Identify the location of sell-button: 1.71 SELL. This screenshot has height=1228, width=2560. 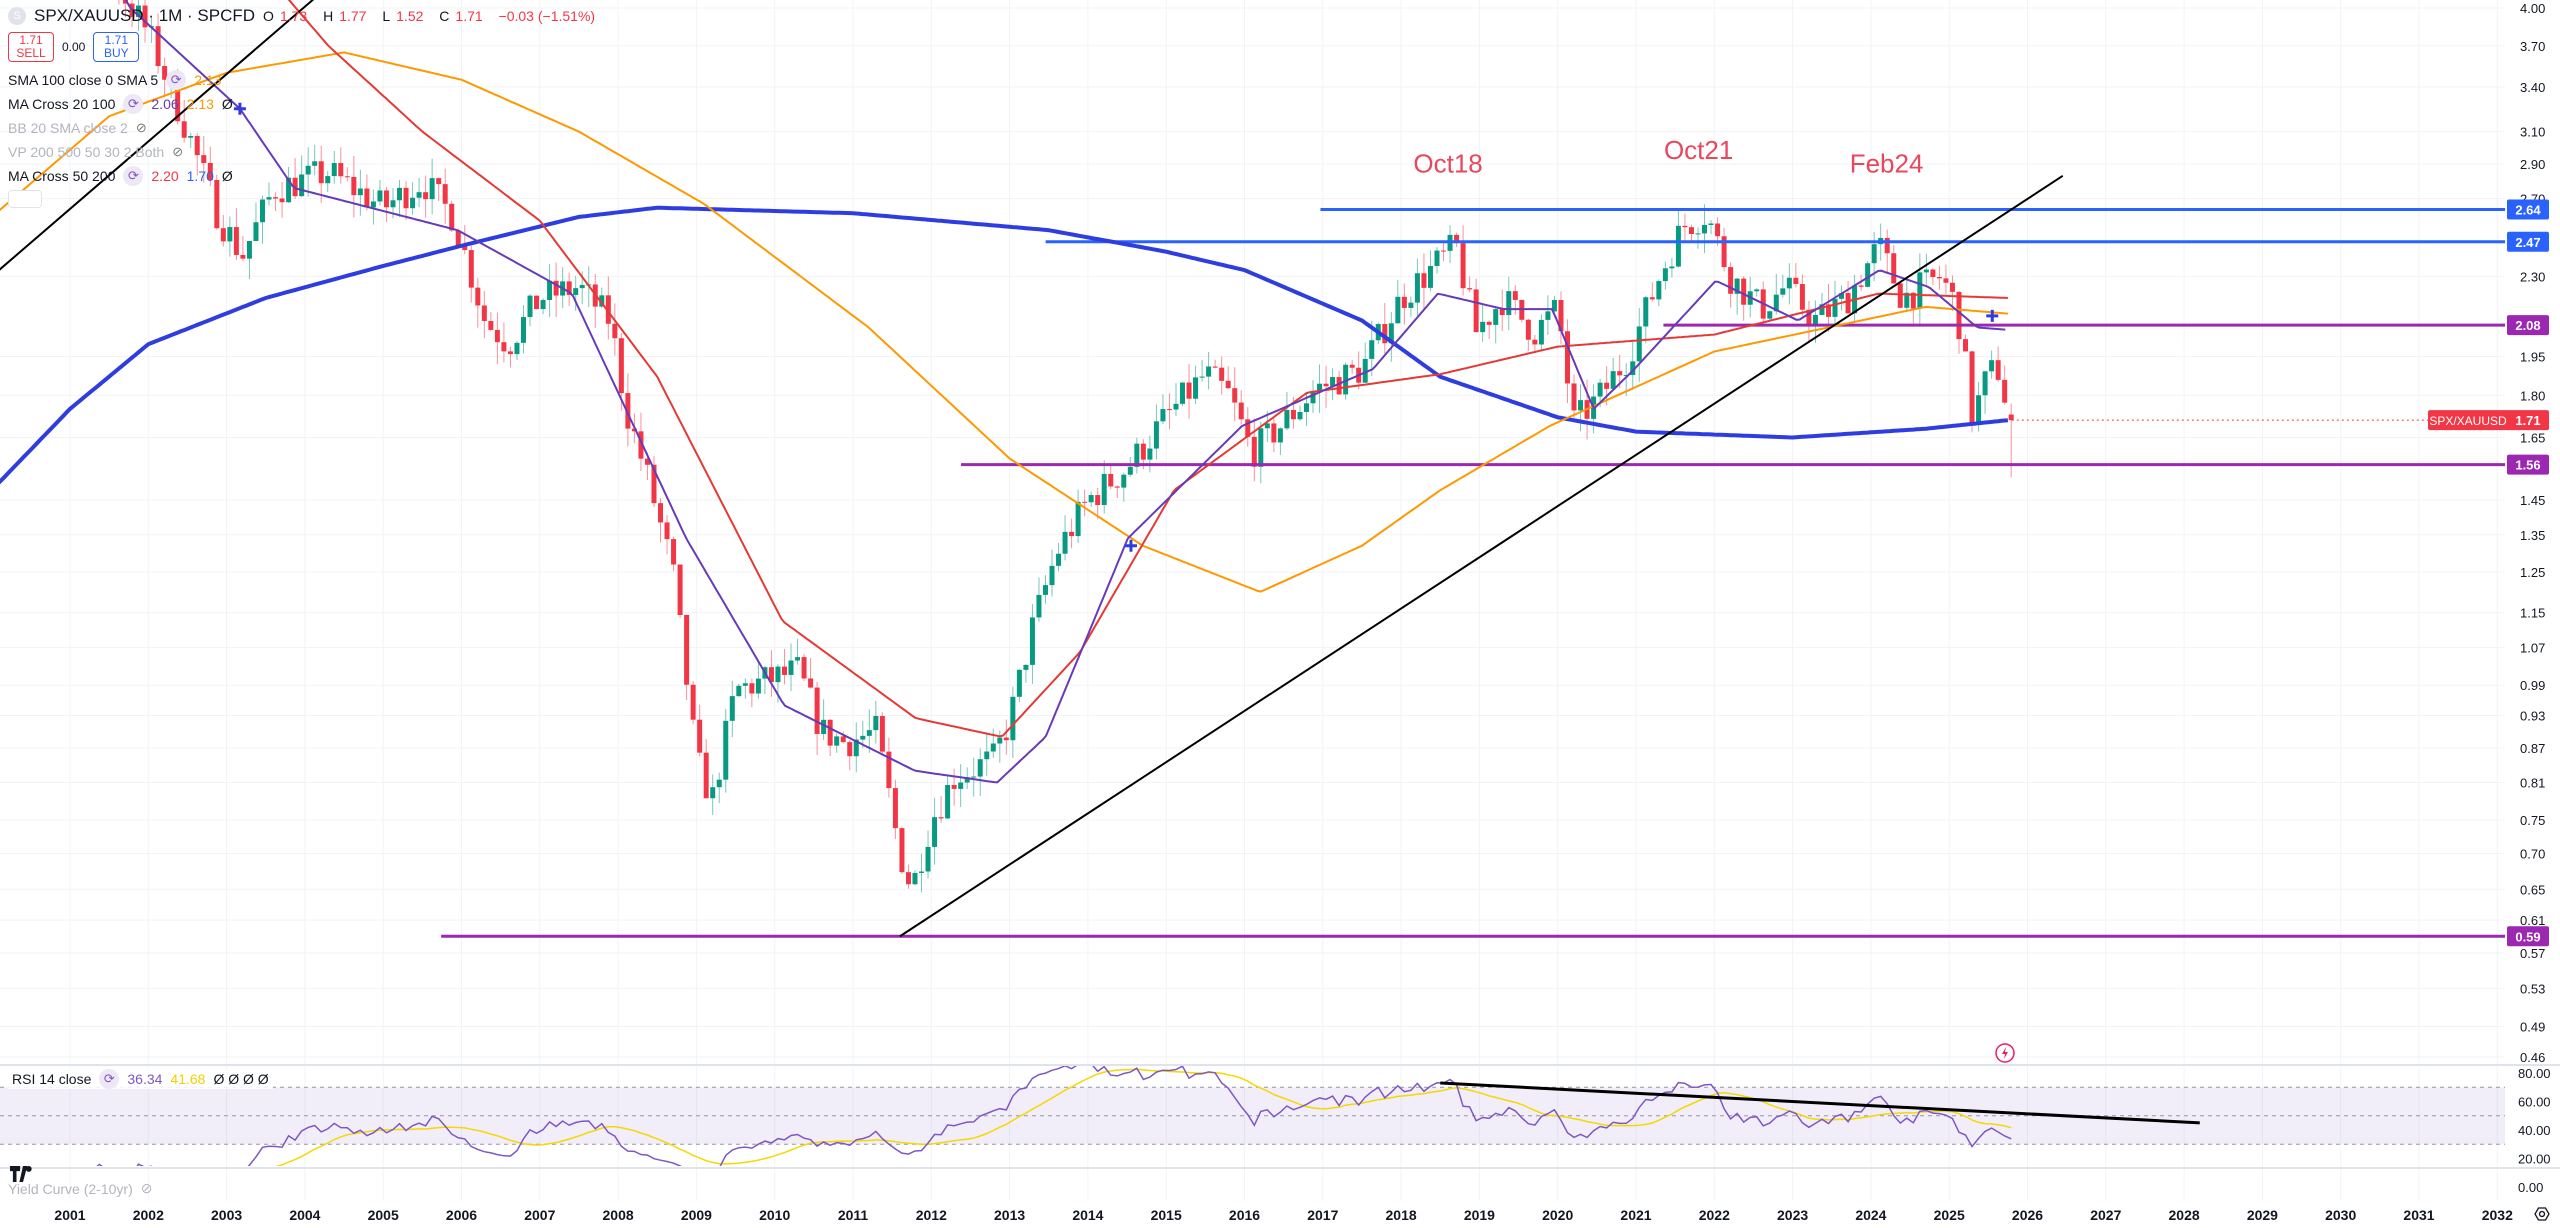
(31, 47).